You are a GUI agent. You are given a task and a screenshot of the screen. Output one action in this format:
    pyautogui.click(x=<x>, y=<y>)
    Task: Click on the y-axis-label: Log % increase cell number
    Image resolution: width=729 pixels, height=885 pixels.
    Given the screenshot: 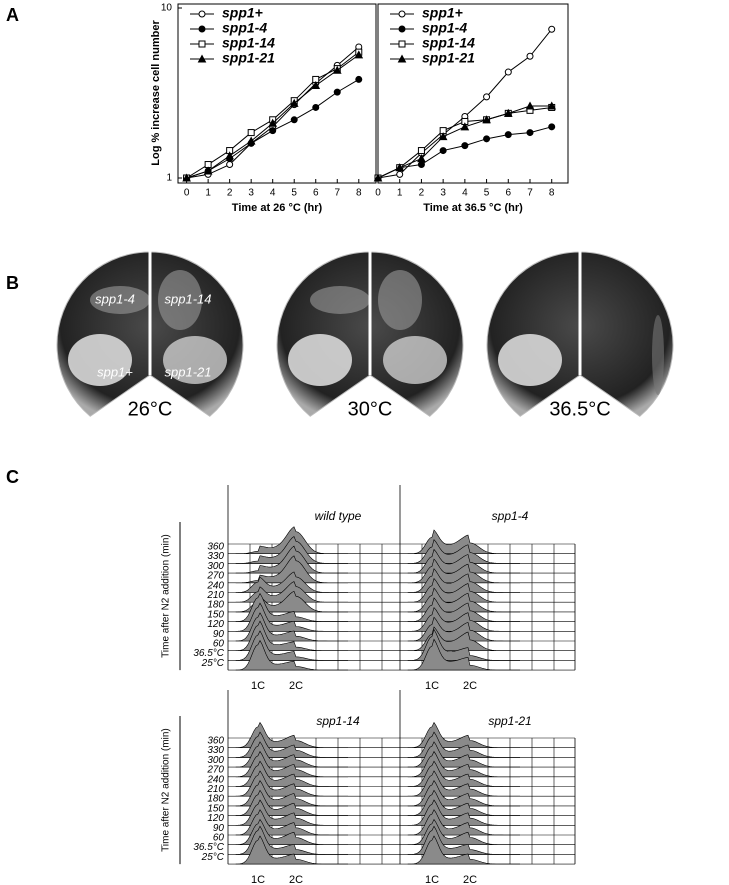 What is the action you would take?
    pyautogui.click(x=156, y=93)
    